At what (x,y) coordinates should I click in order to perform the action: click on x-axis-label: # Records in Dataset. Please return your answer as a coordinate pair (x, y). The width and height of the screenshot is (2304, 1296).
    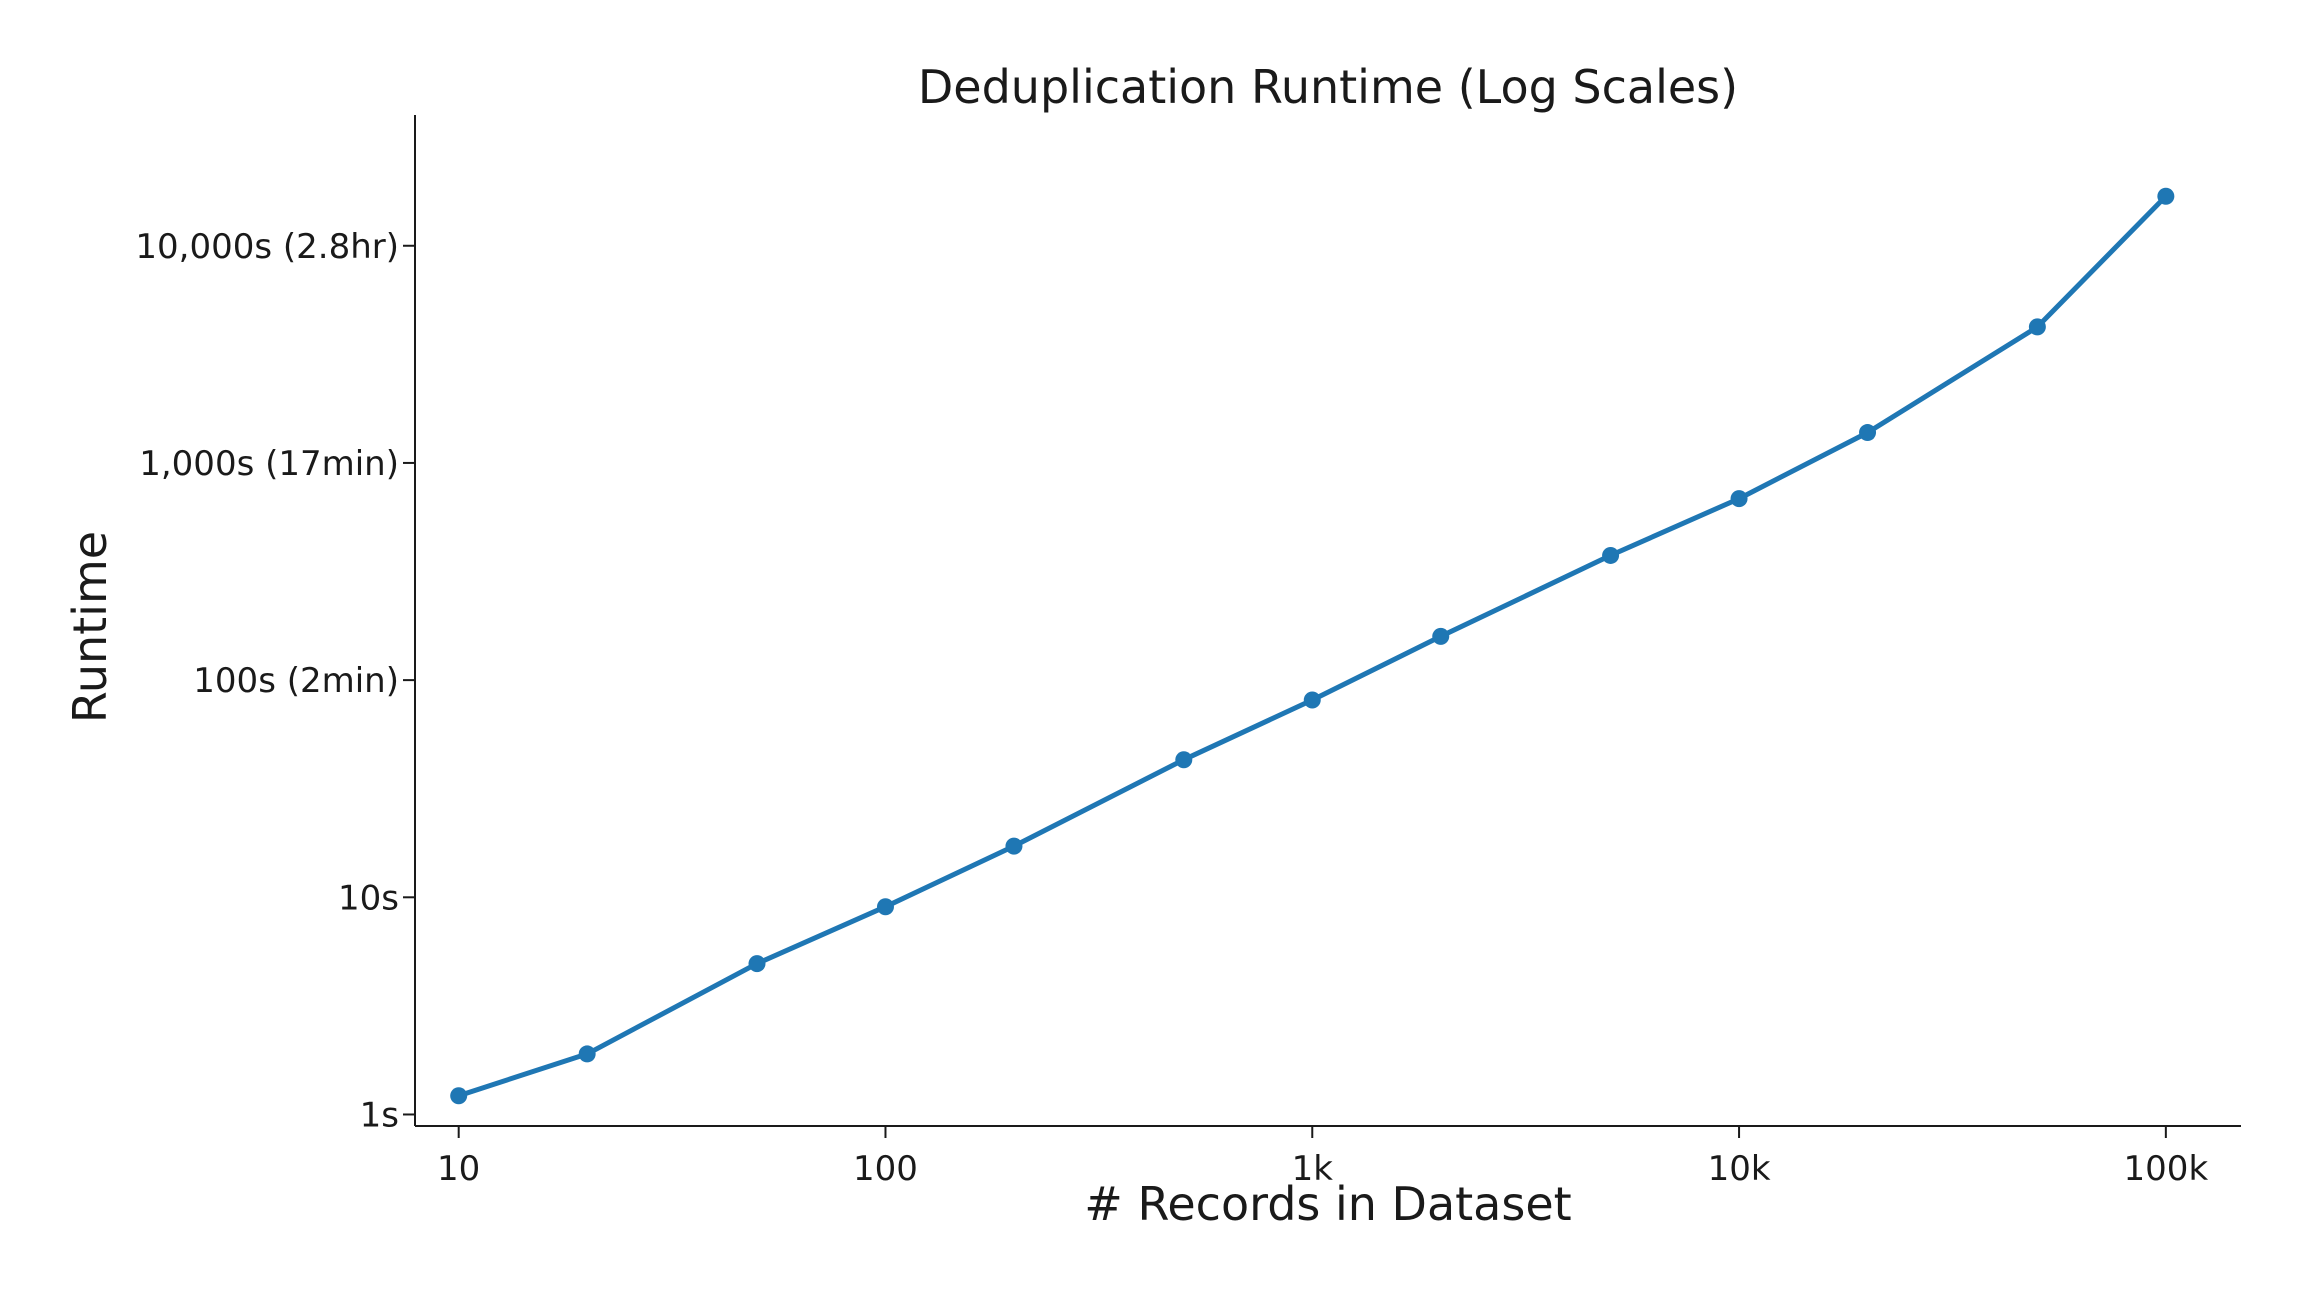
    Looking at the image, I should click on (1327, 1204).